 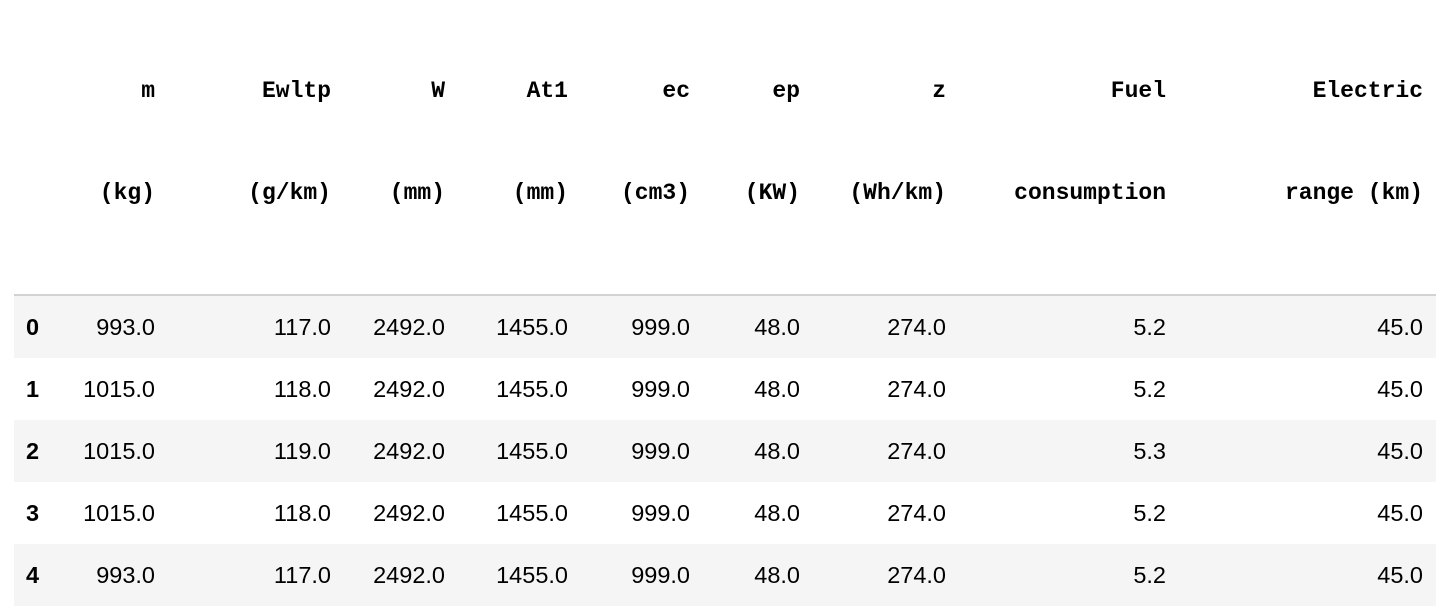 What do you see at coordinates (114, 148) in the screenshot?
I see `column-header-m: m (kg)` at bounding box center [114, 148].